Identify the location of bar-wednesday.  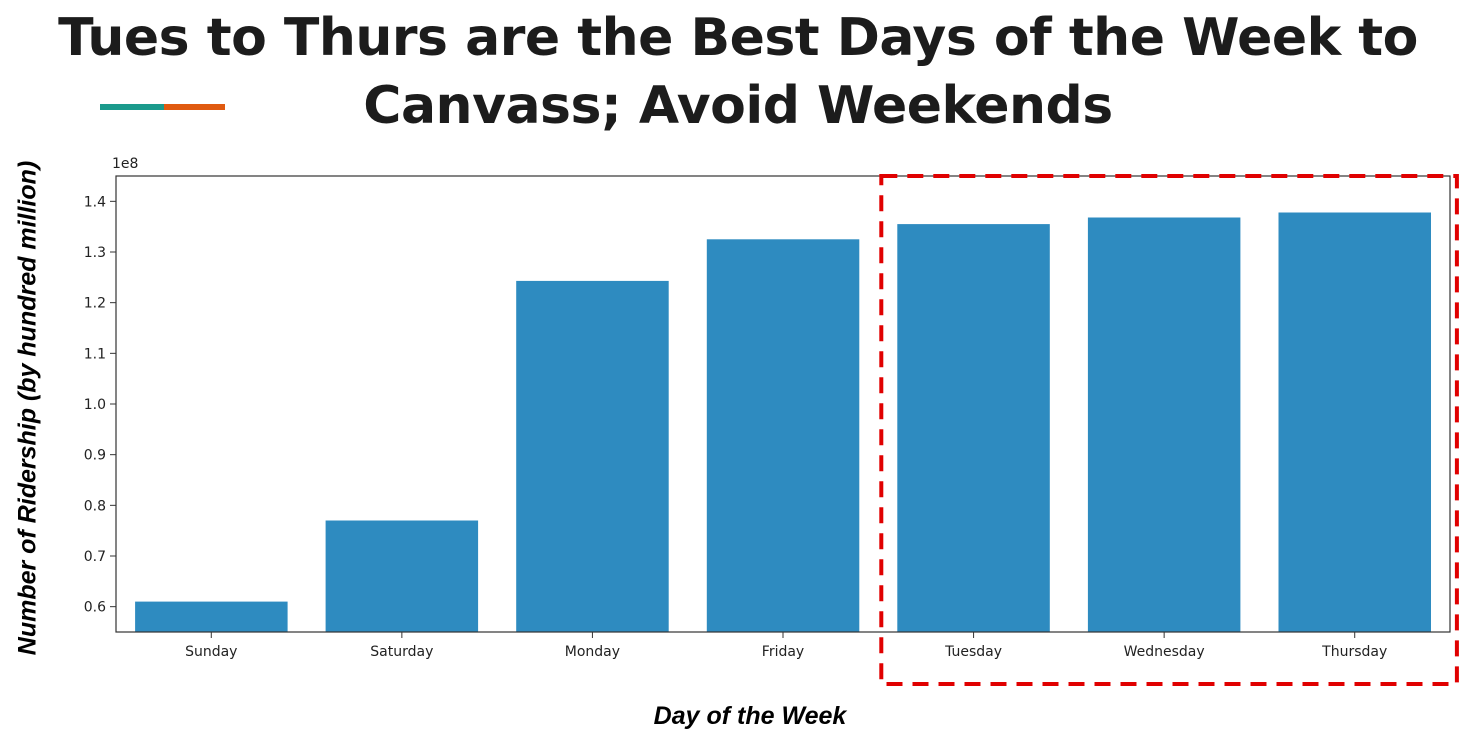
(1164, 424).